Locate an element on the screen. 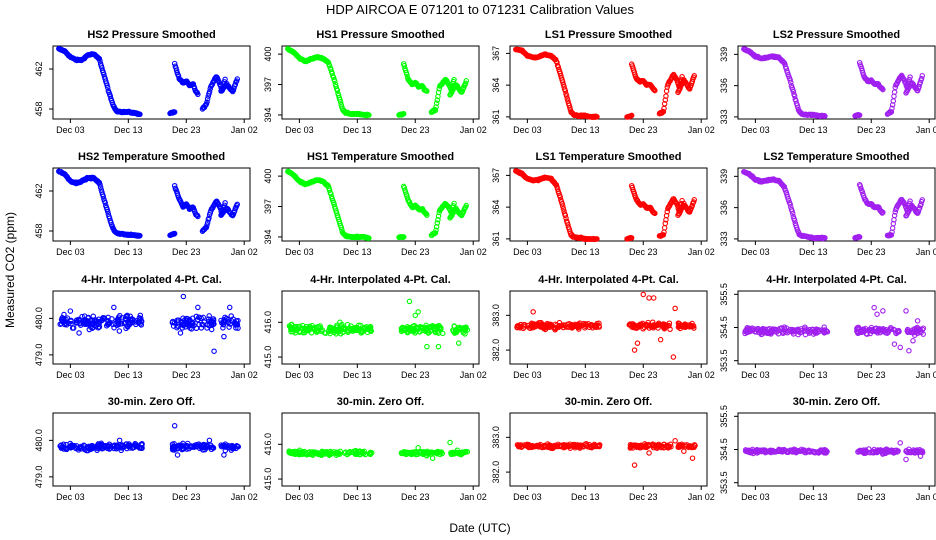 The height and width of the screenshot is (540, 936). panel-title: HS1 Pressure Smoothed is located at coordinates (380, 35).